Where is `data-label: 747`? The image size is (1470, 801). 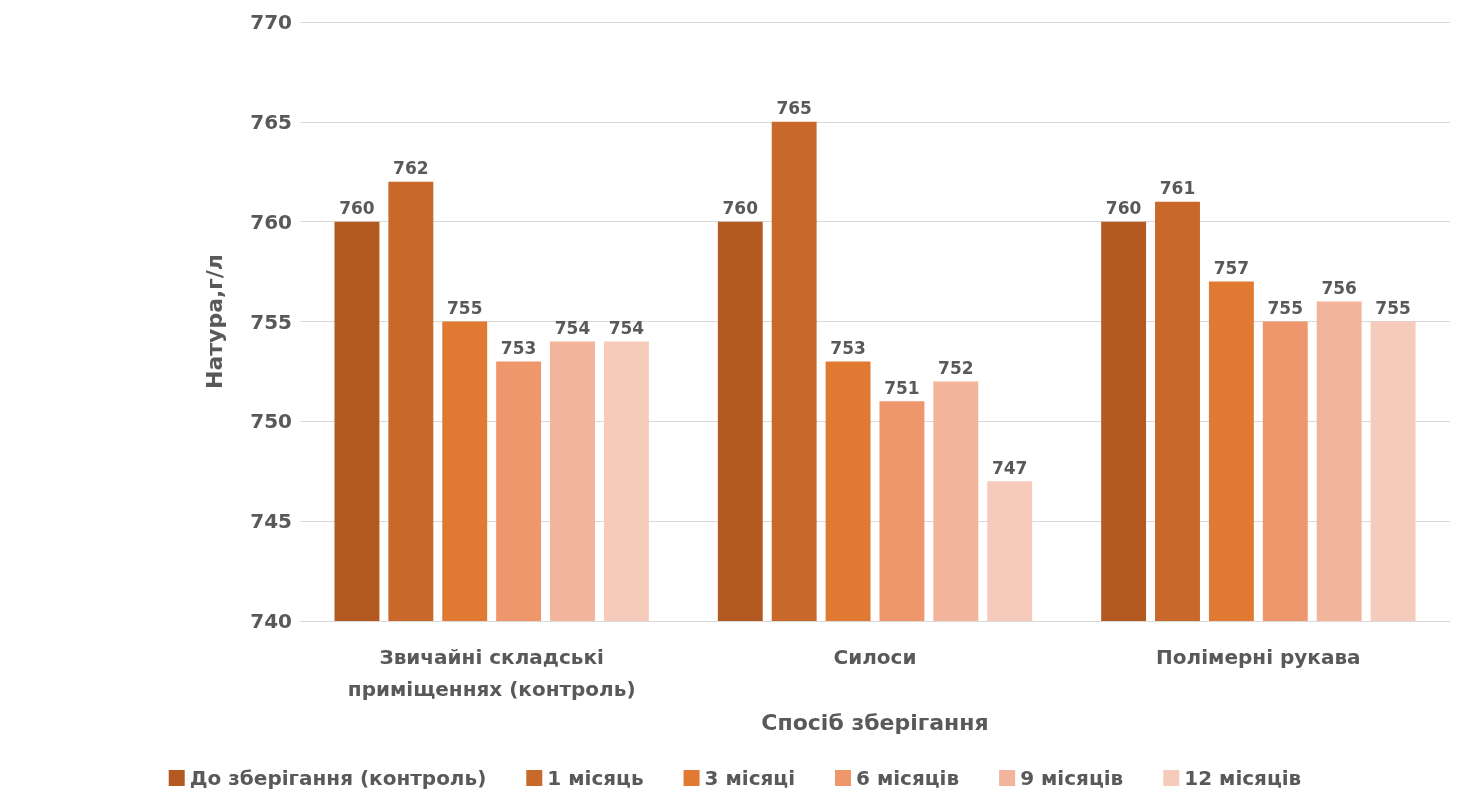 data-label: 747 is located at coordinates (1009, 467).